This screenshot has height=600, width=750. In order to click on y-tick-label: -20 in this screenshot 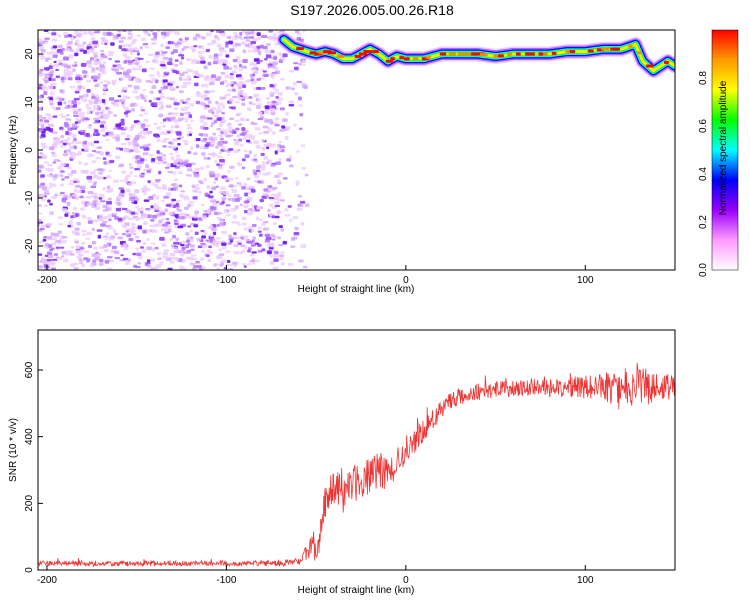, I will do `click(29, 245)`.